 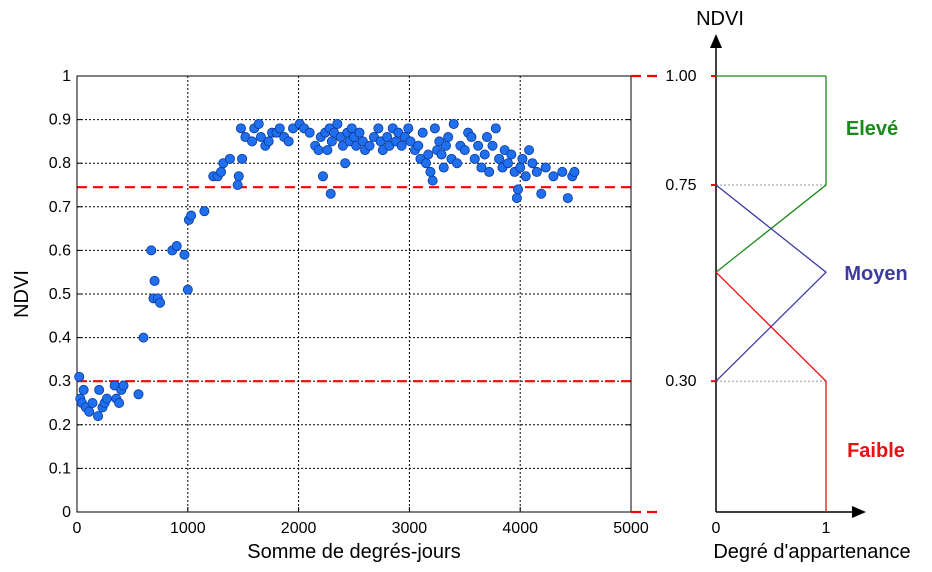 I want to click on x-tick-label: 2000, so click(x=299, y=528).